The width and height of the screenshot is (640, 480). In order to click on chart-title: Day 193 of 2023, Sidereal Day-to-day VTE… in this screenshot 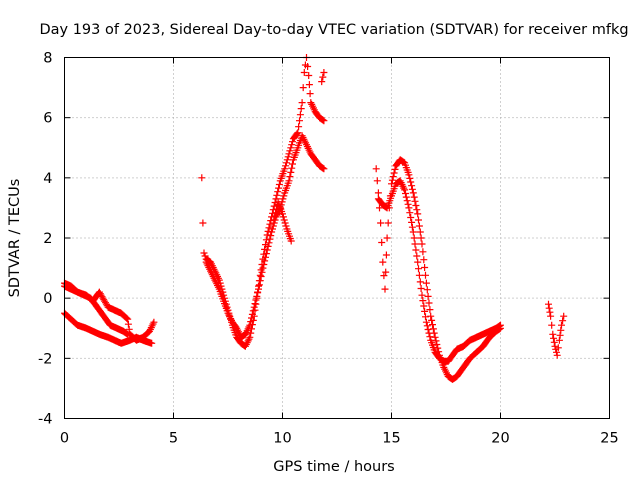, I will do `click(333, 30)`.